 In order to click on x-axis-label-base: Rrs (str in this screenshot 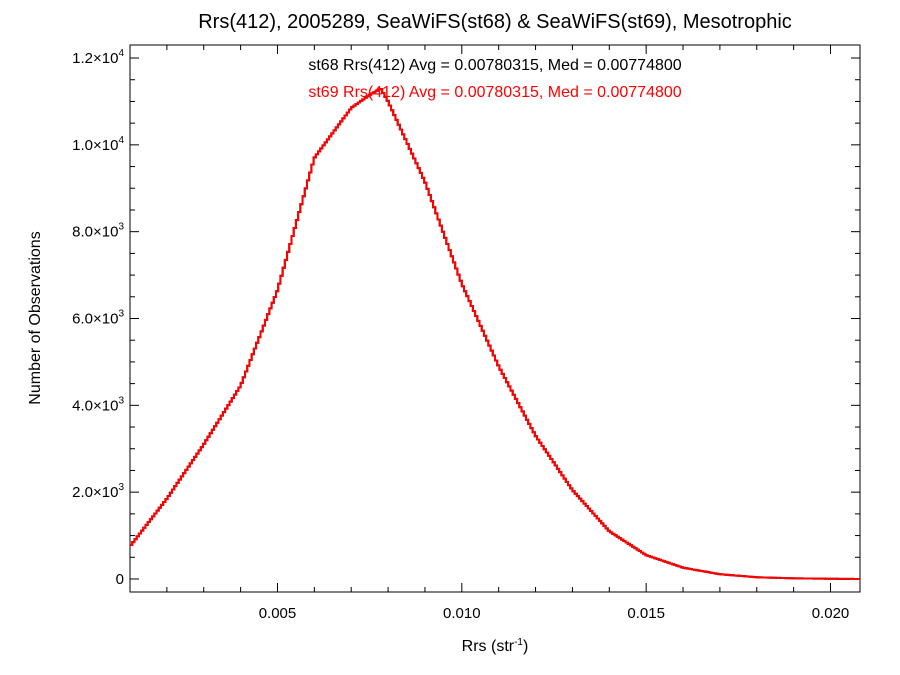, I will do `click(488, 646)`.